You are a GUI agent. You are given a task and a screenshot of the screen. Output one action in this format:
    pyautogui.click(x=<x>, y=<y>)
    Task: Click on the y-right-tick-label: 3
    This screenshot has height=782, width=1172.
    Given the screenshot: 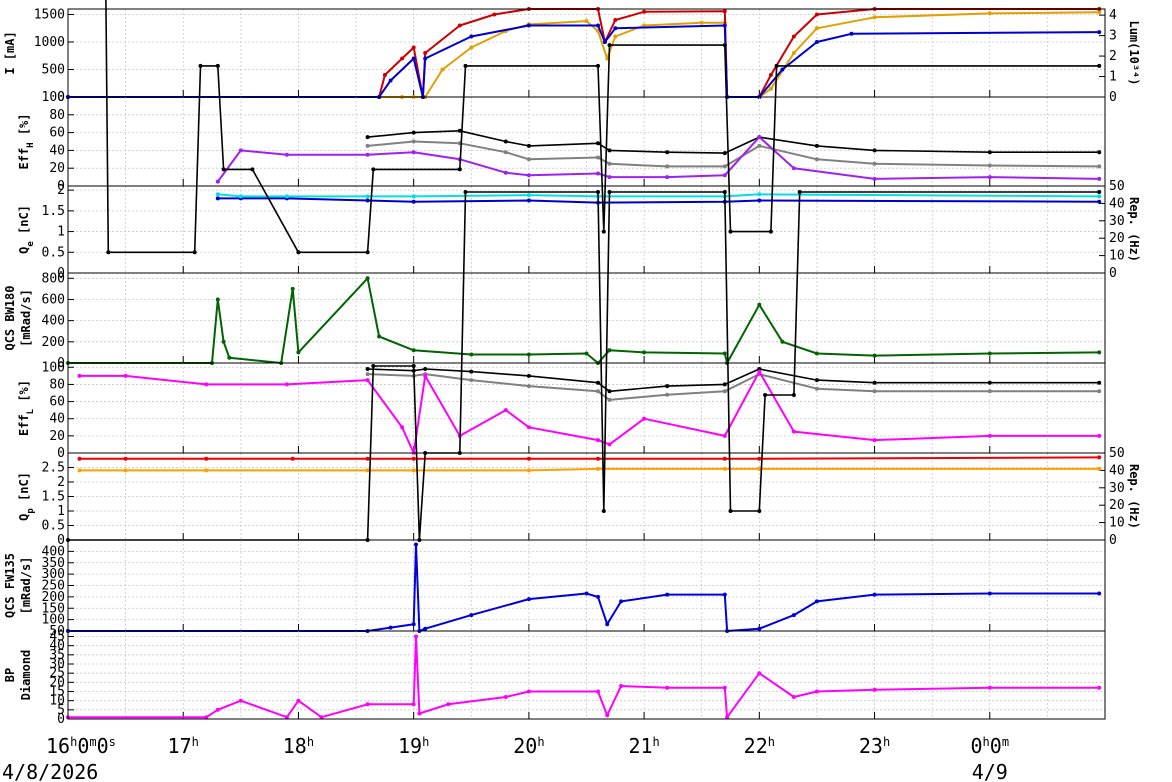 What is the action you would take?
    pyautogui.click(x=1113, y=36)
    